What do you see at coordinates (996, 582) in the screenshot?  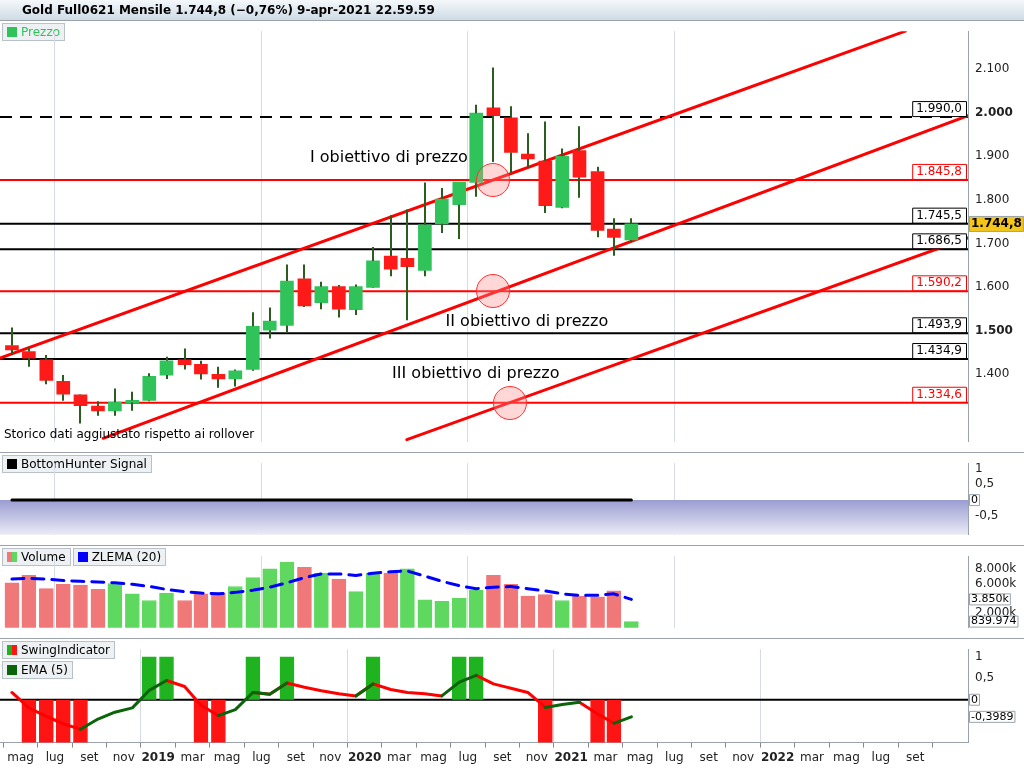 I see `y-tick-label: 6.000k` at bounding box center [996, 582].